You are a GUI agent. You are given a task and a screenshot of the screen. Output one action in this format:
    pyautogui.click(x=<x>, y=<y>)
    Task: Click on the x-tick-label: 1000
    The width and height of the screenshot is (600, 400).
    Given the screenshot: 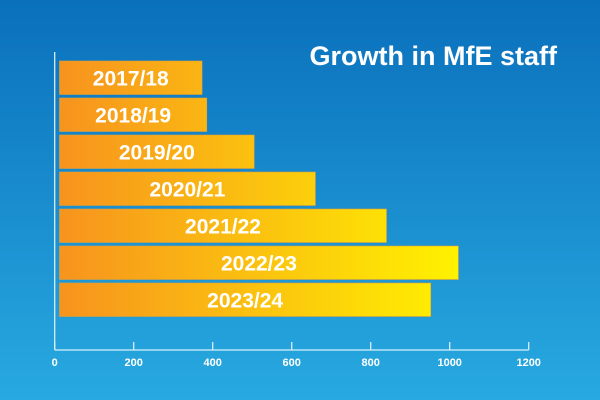 What is the action you would take?
    pyautogui.click(x=449, y=363)
    